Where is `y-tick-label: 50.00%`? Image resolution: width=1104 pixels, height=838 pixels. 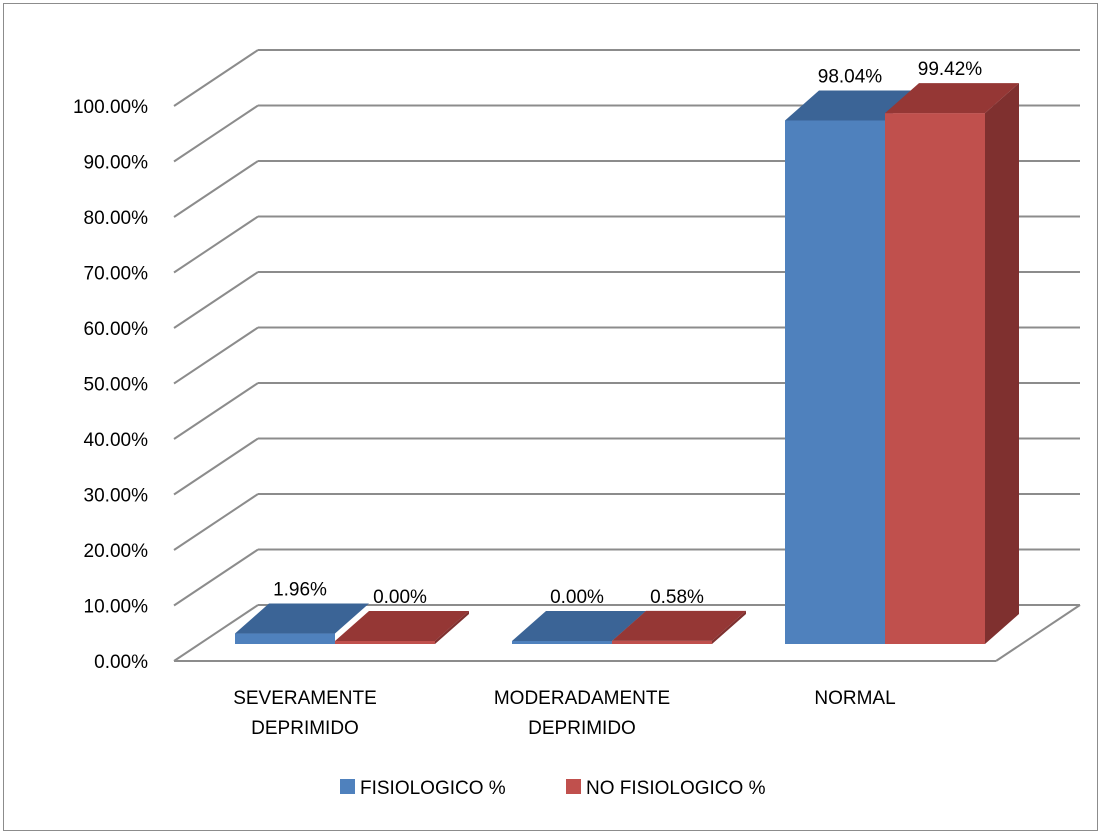 y-tick-label: 50.00% is located at coordinates (116, 385).